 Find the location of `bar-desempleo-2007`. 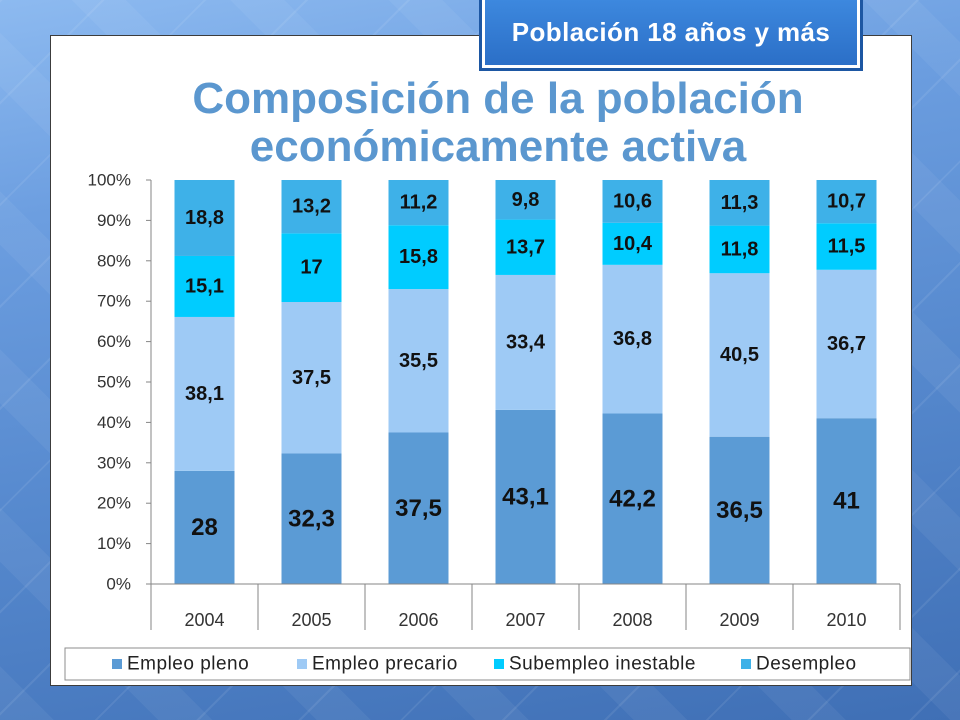

bar-desempleo-2007 is located at coordinates (525, 200).